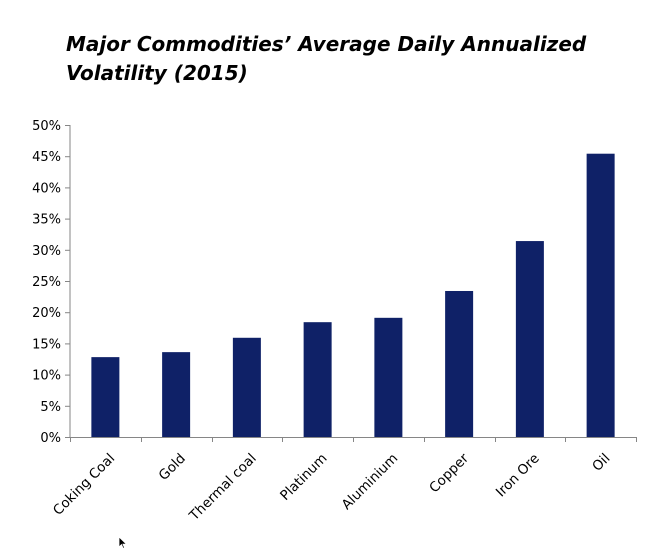 This screenshot has width=671, height=555. I want to click on y-tick-label: 35%, so click(46, 220).